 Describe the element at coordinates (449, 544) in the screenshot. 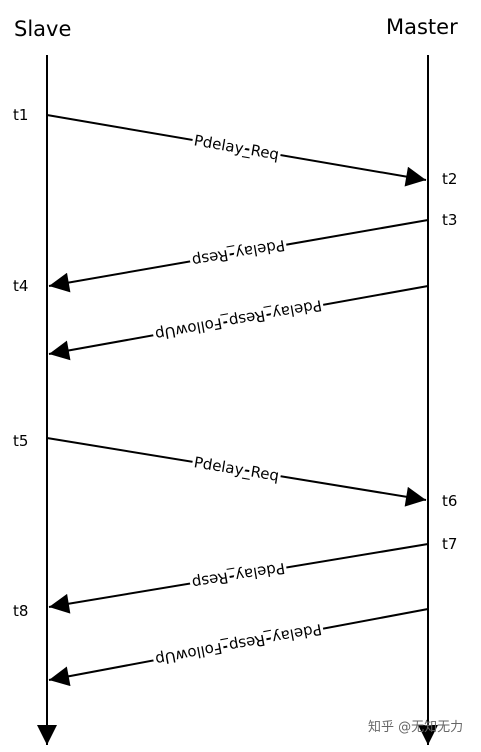

I see `time-label: t7` at that location.